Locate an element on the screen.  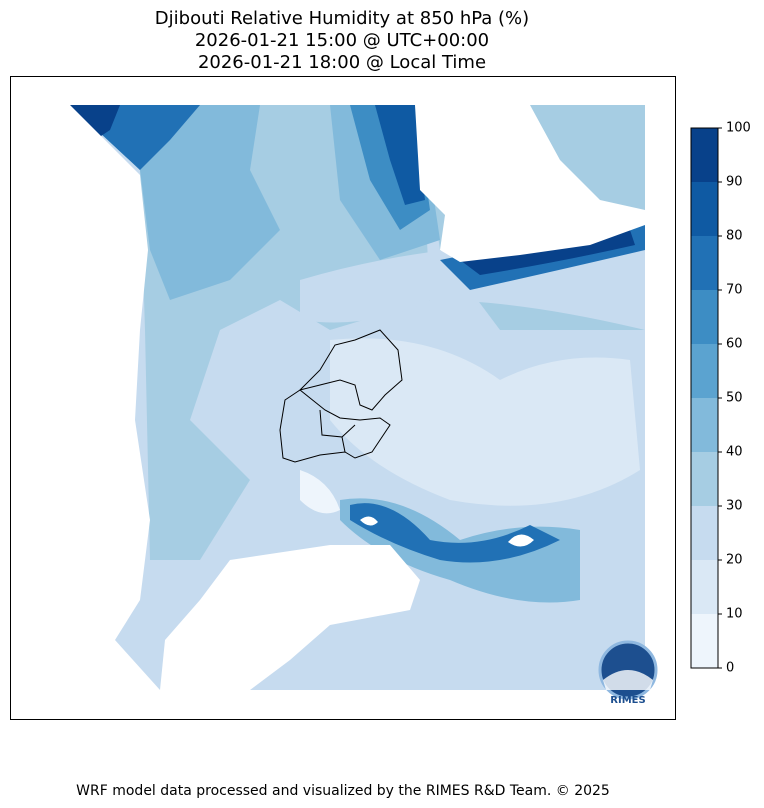
country-border is located at coordinates (341, 396).